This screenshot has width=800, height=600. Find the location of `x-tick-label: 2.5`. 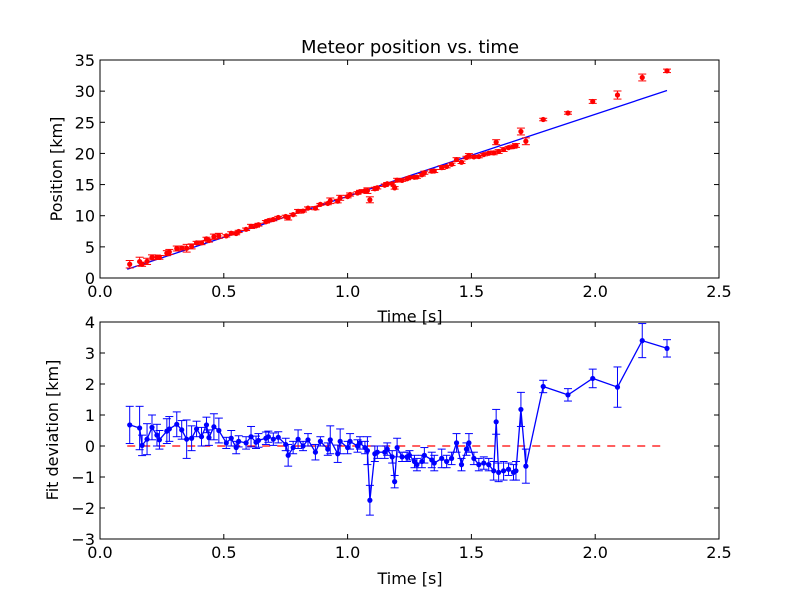

x-tick-label: 2.5 is located at coordinates (718, 552).